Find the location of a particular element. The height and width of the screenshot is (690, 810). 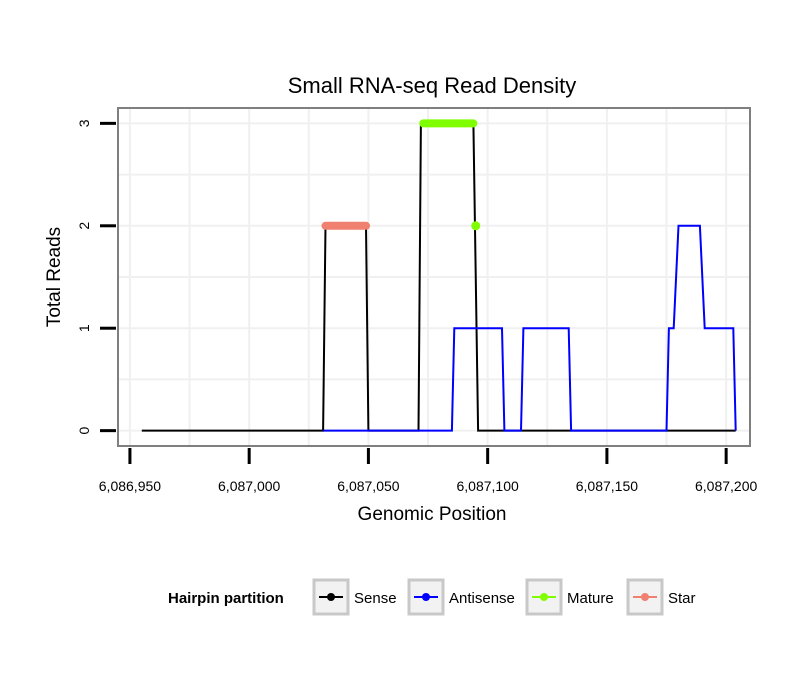

x-tick-label: 6,087,000 is located at coordinates (249, 486).